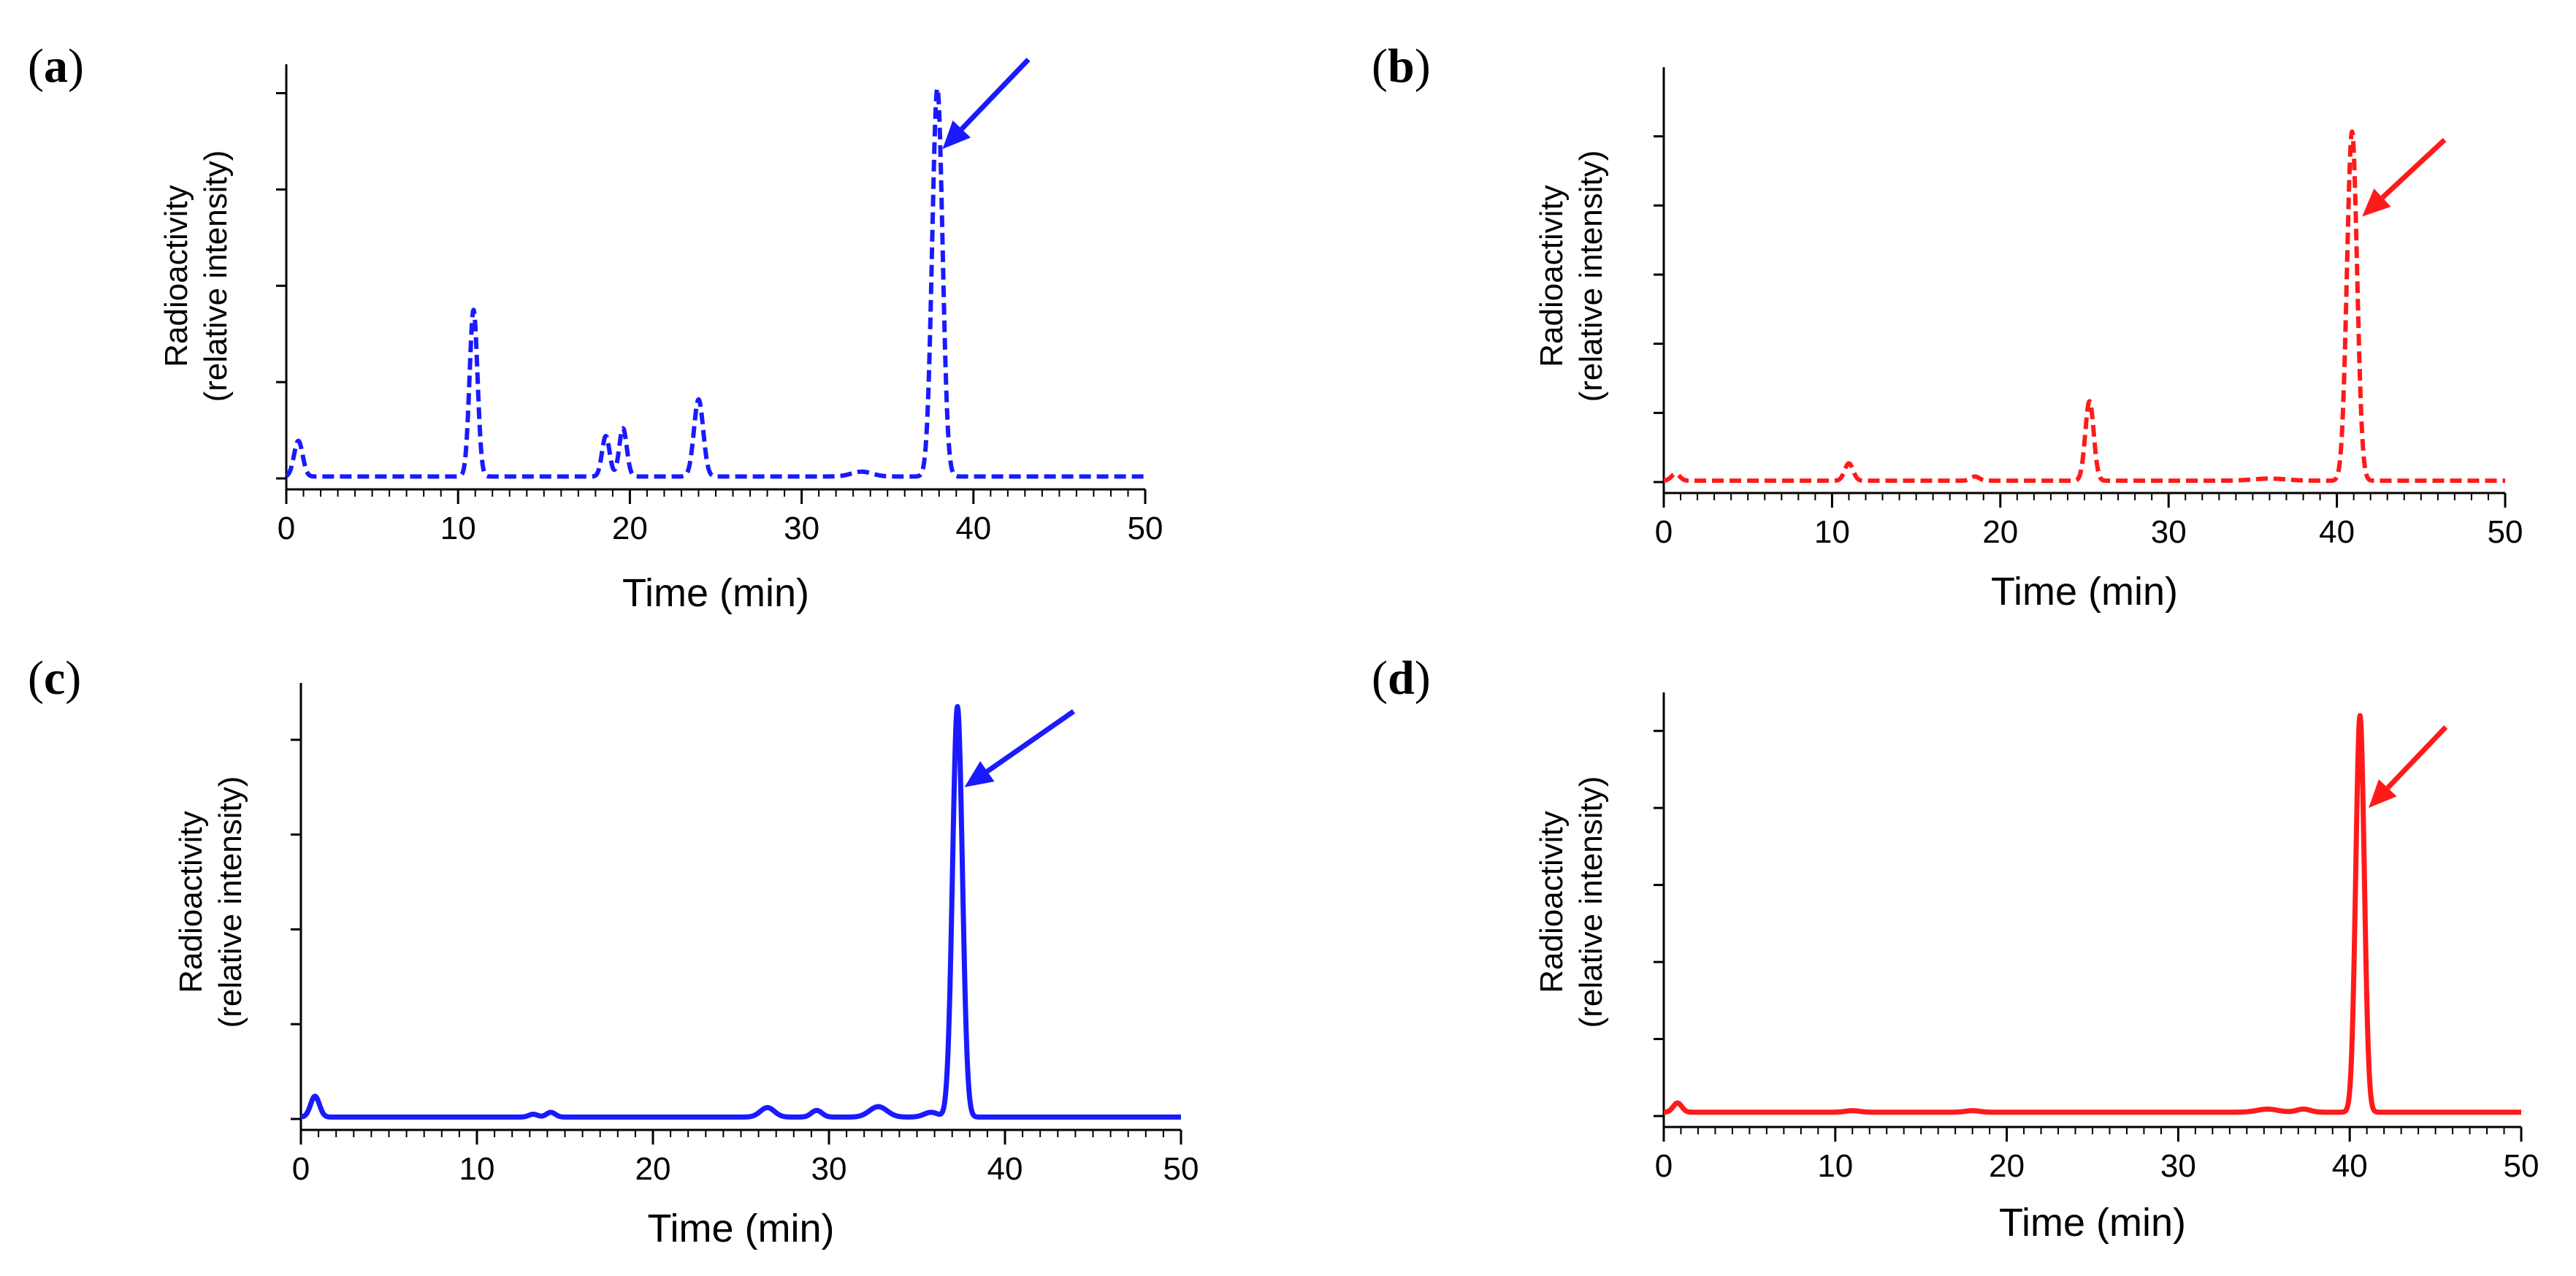 This screenshot has width=2576, height=1276. I want to click on x-tick-label-b: 10, so click(1832, 532).